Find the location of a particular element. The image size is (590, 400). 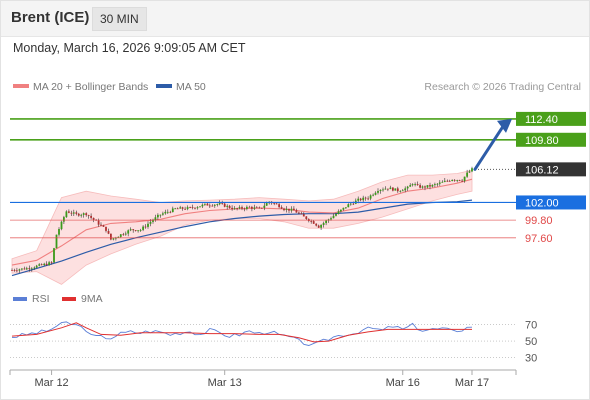

x-tick-label: Mar 12 is located at coordinates (51, 383).